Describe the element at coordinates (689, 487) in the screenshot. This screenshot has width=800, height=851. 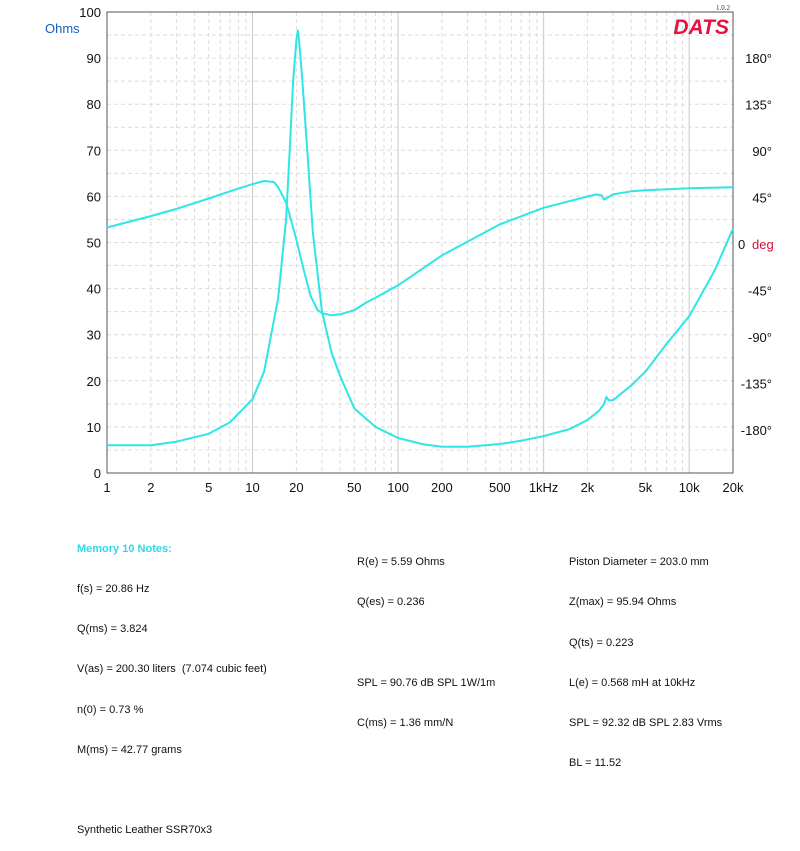
I see `x-tick-label: 10k` at that location.